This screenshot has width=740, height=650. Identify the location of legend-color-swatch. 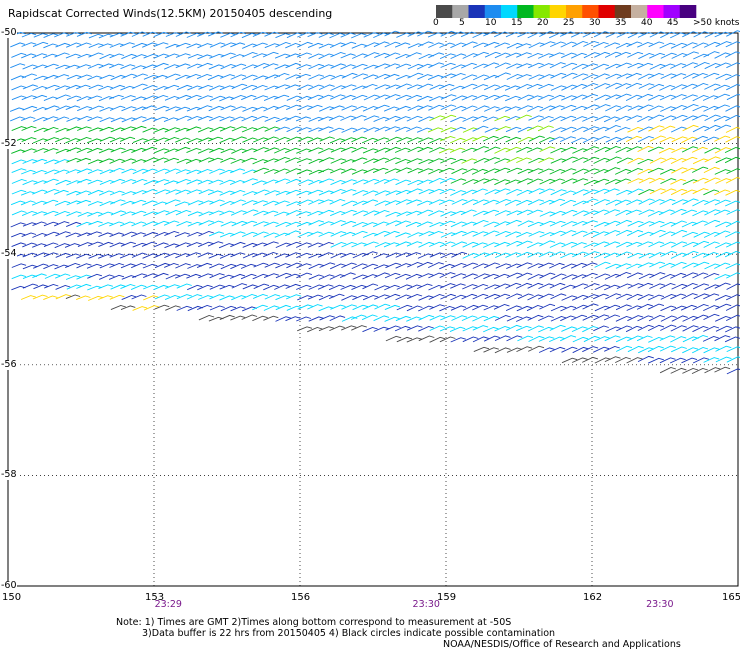
(477, 11).